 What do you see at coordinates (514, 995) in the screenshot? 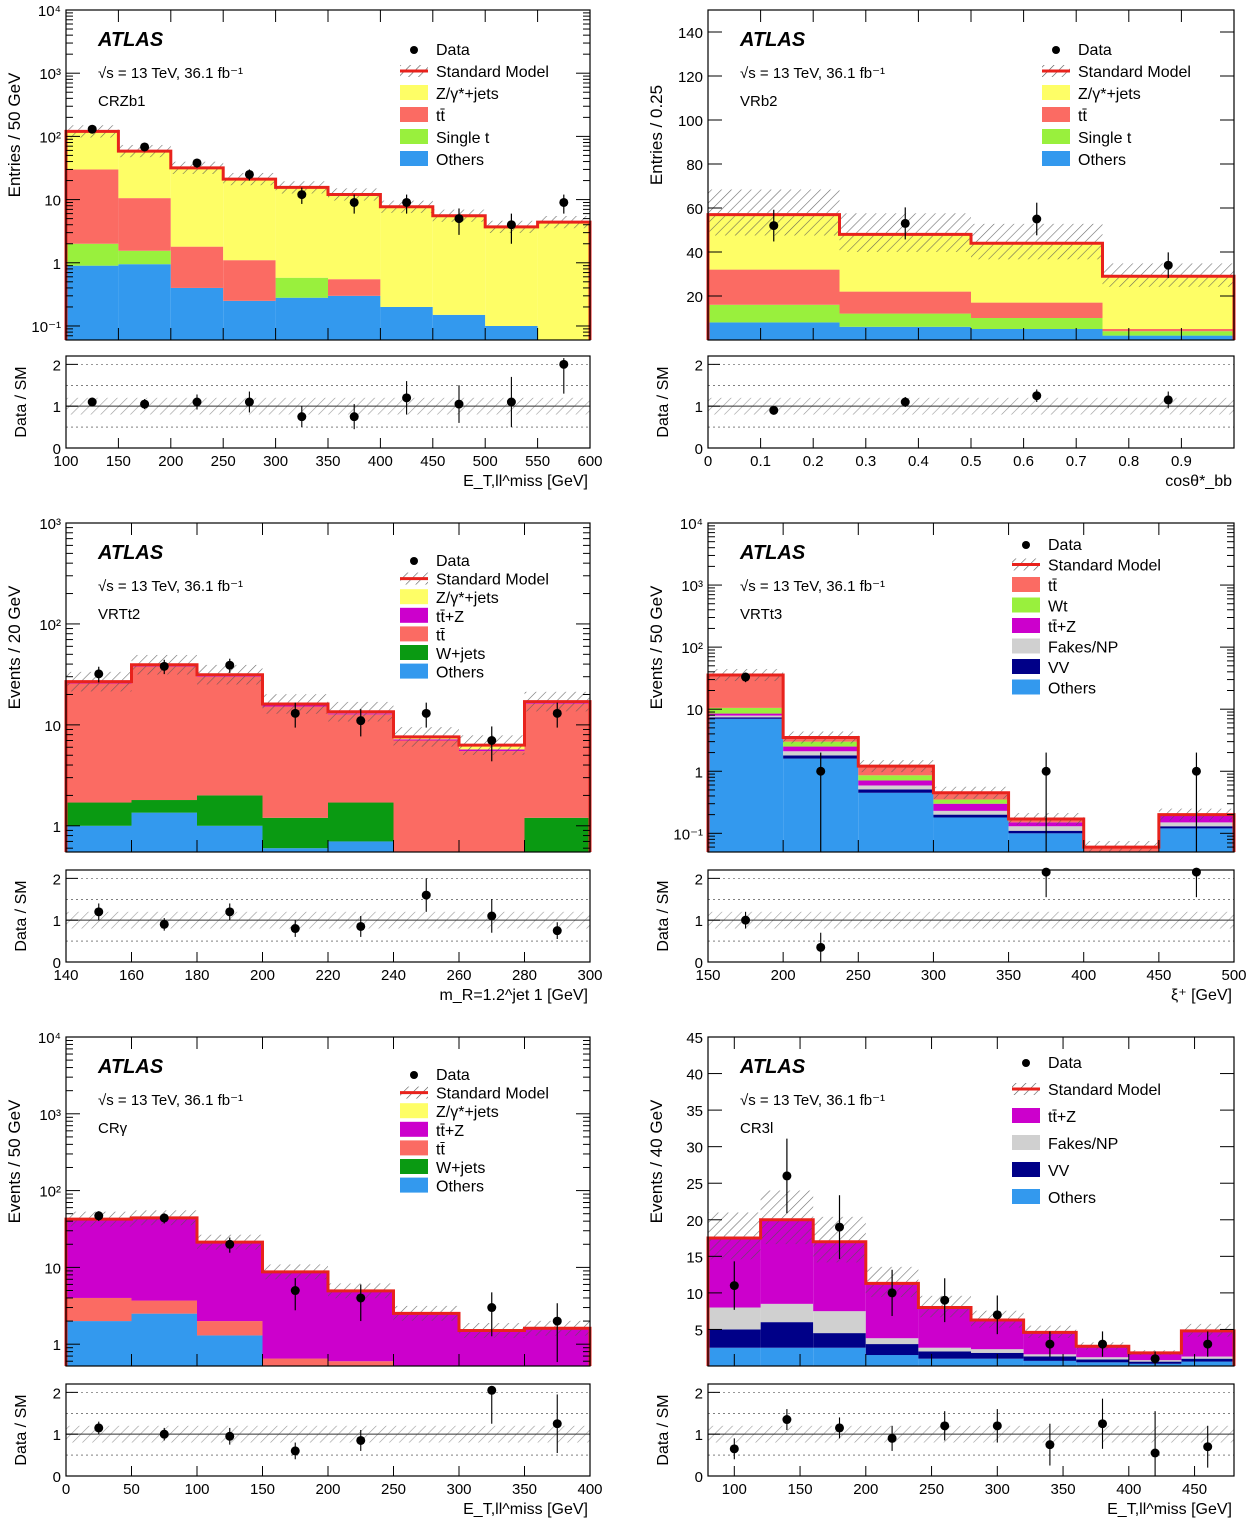
I see `x-axis-label: m_R=1.2^jet 1 [GeV]` at bounding box center [514, 995].